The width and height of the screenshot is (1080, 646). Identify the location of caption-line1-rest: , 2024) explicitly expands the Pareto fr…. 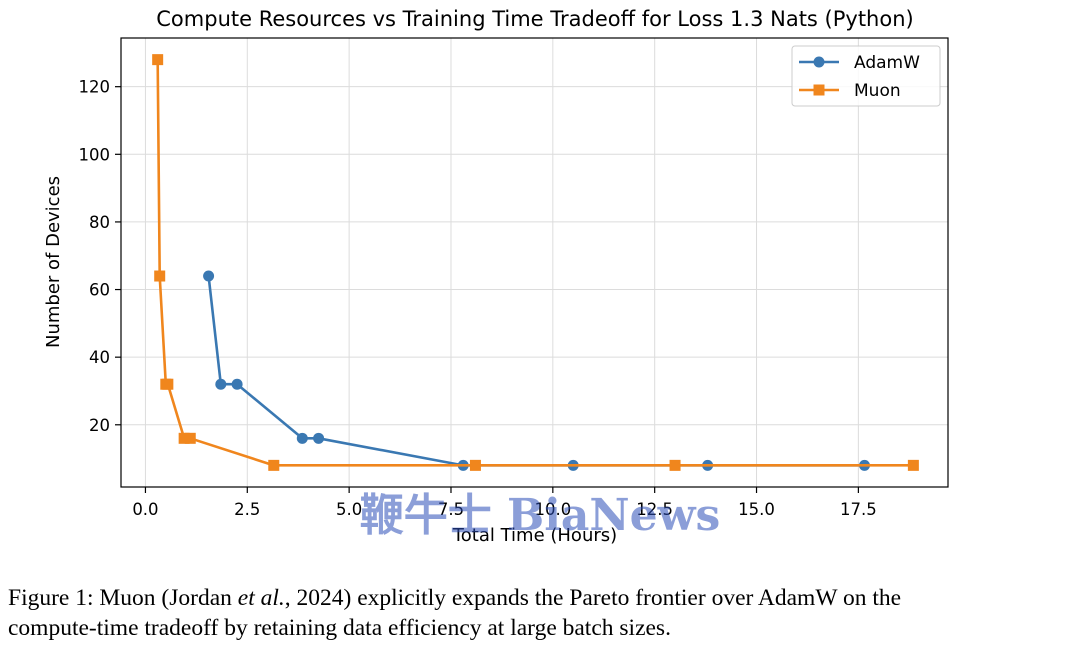
(593, 598).